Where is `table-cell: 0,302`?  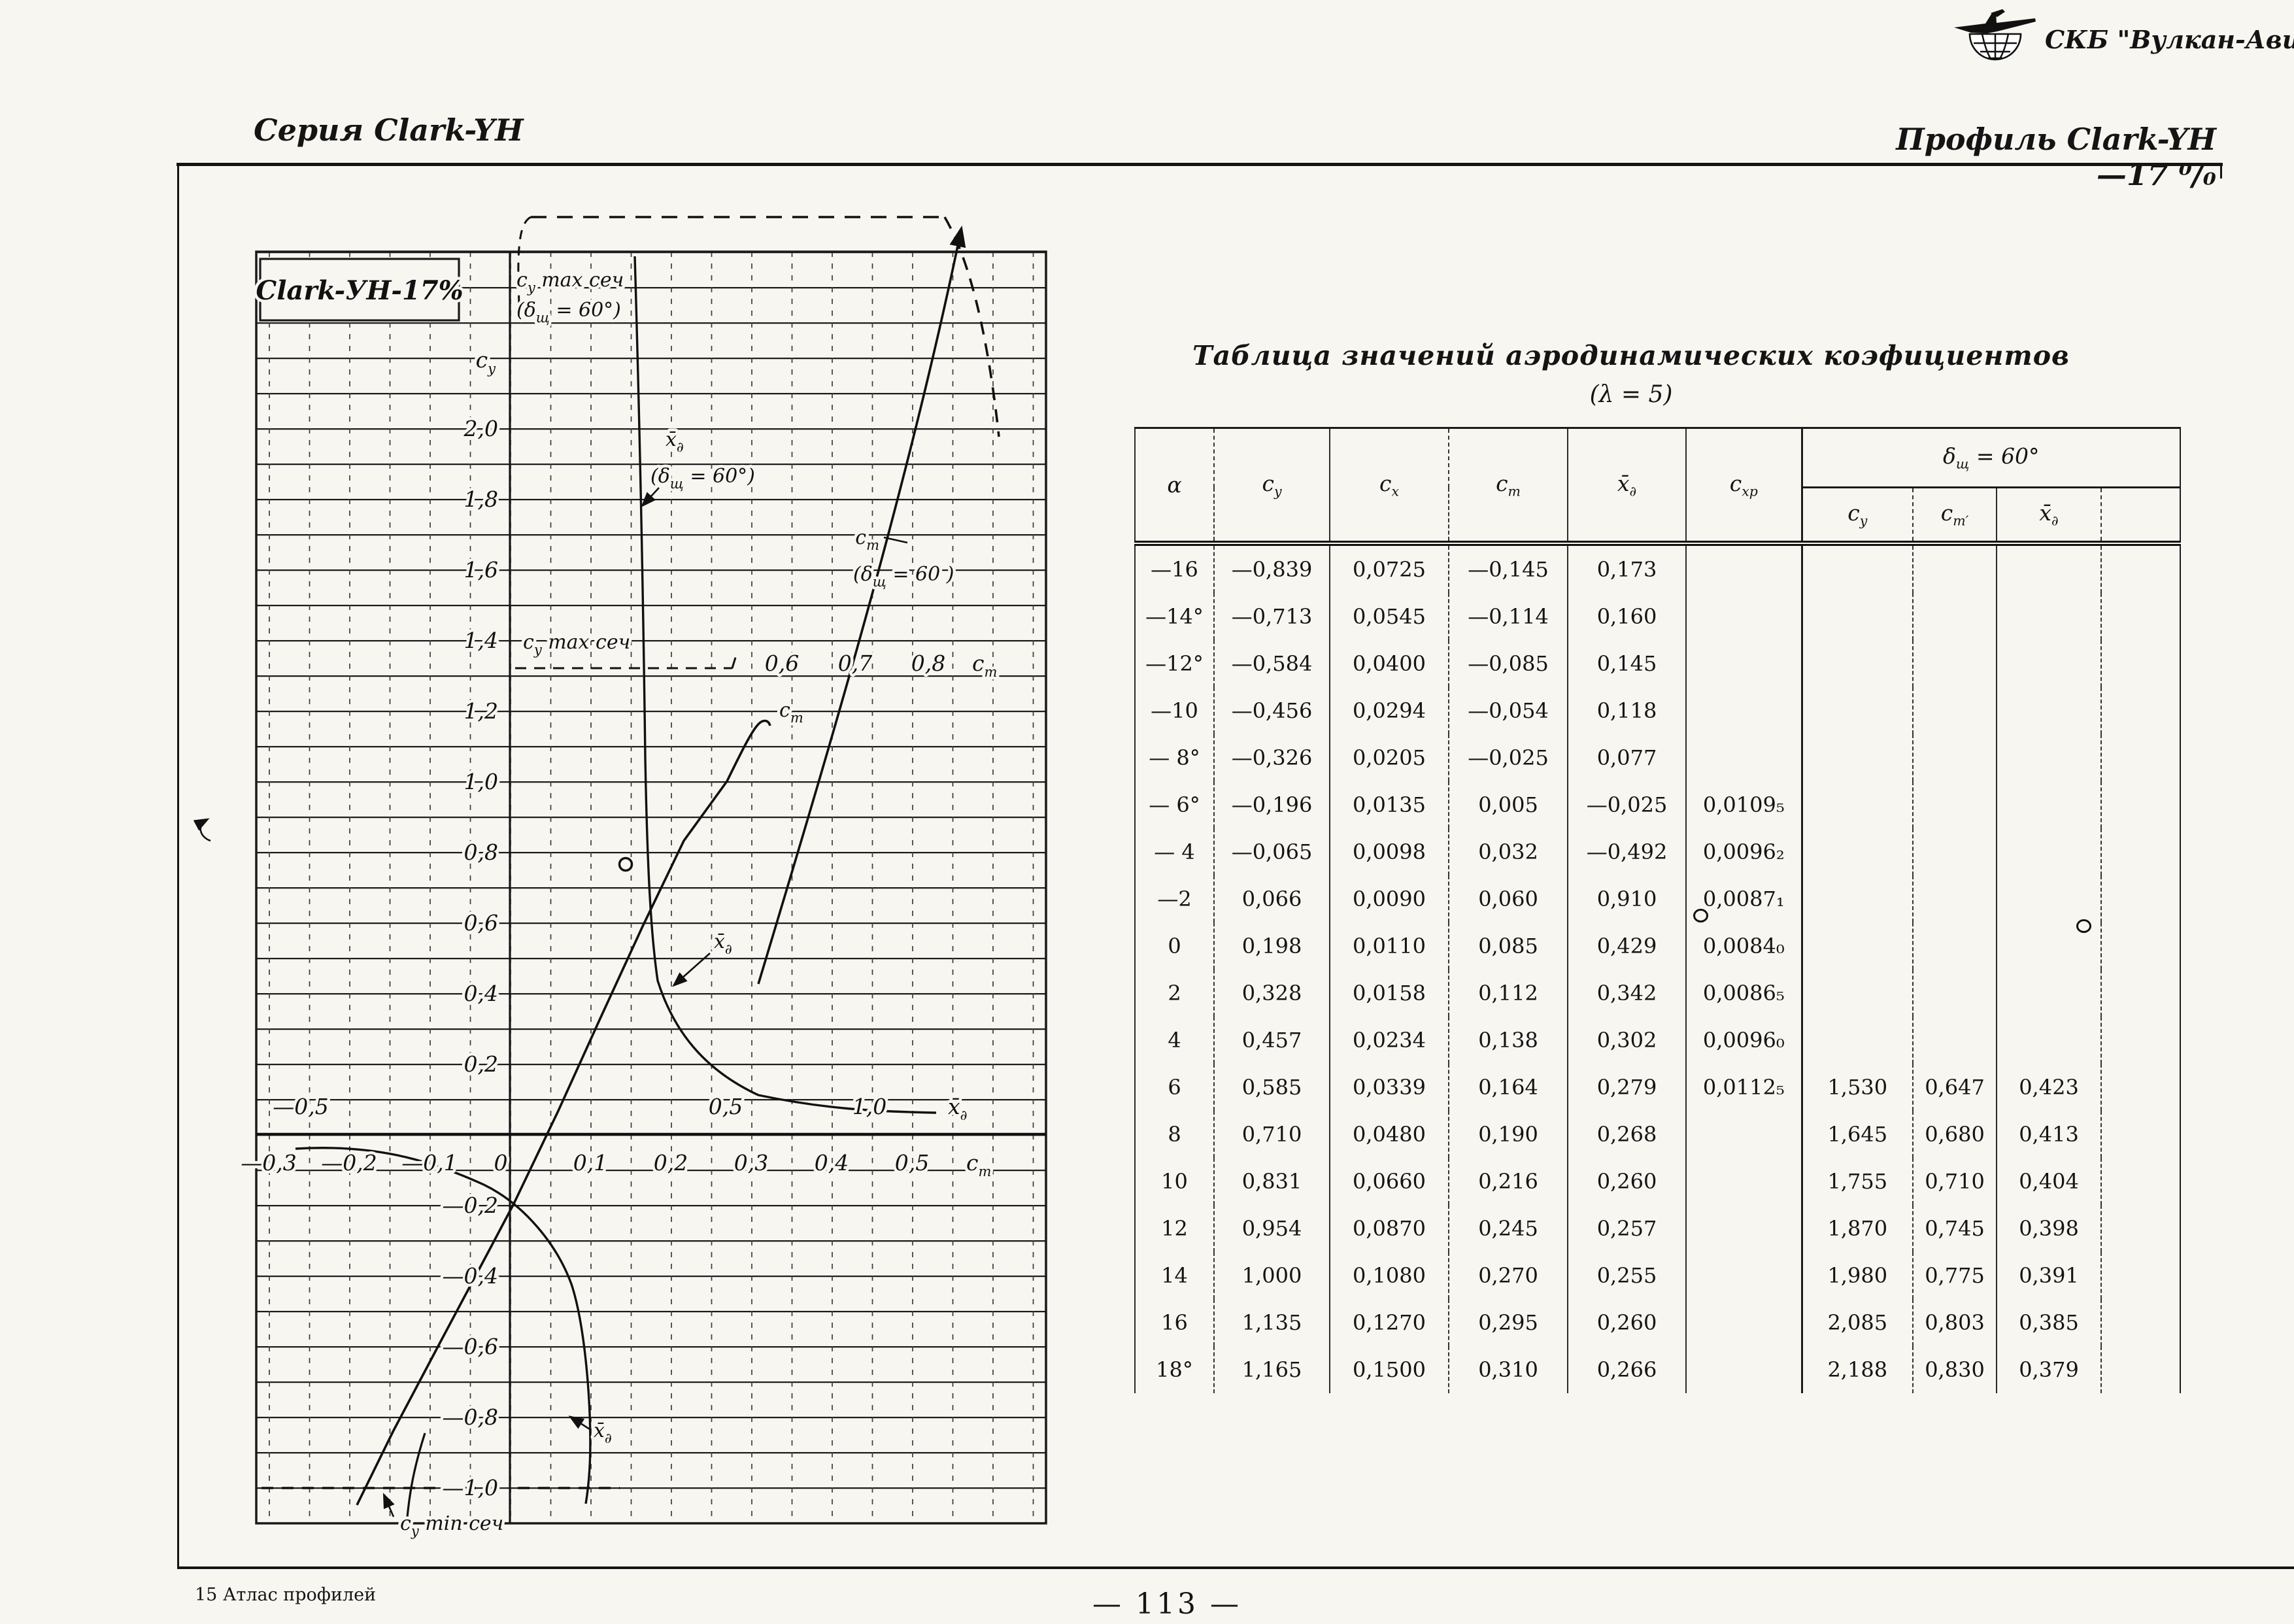 table-cell: 0,302 is located at coordinates (1627, 1040).